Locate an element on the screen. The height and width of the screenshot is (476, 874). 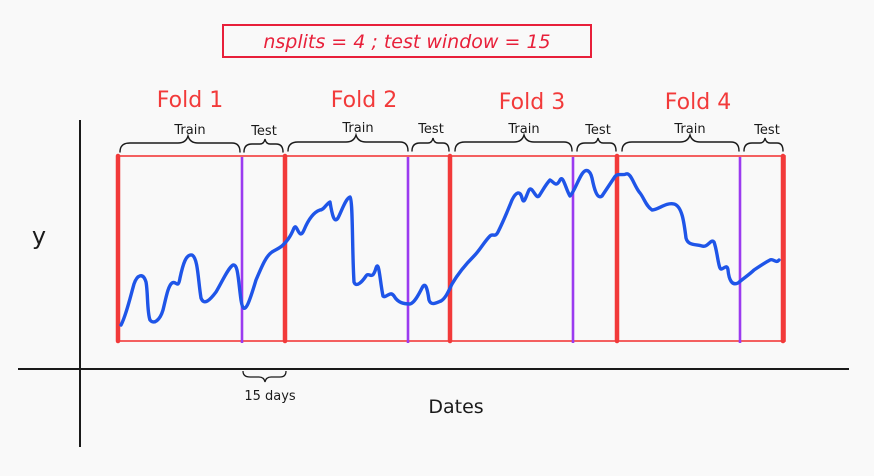
fold-3-test-brace is located at coordinates (596, 144).